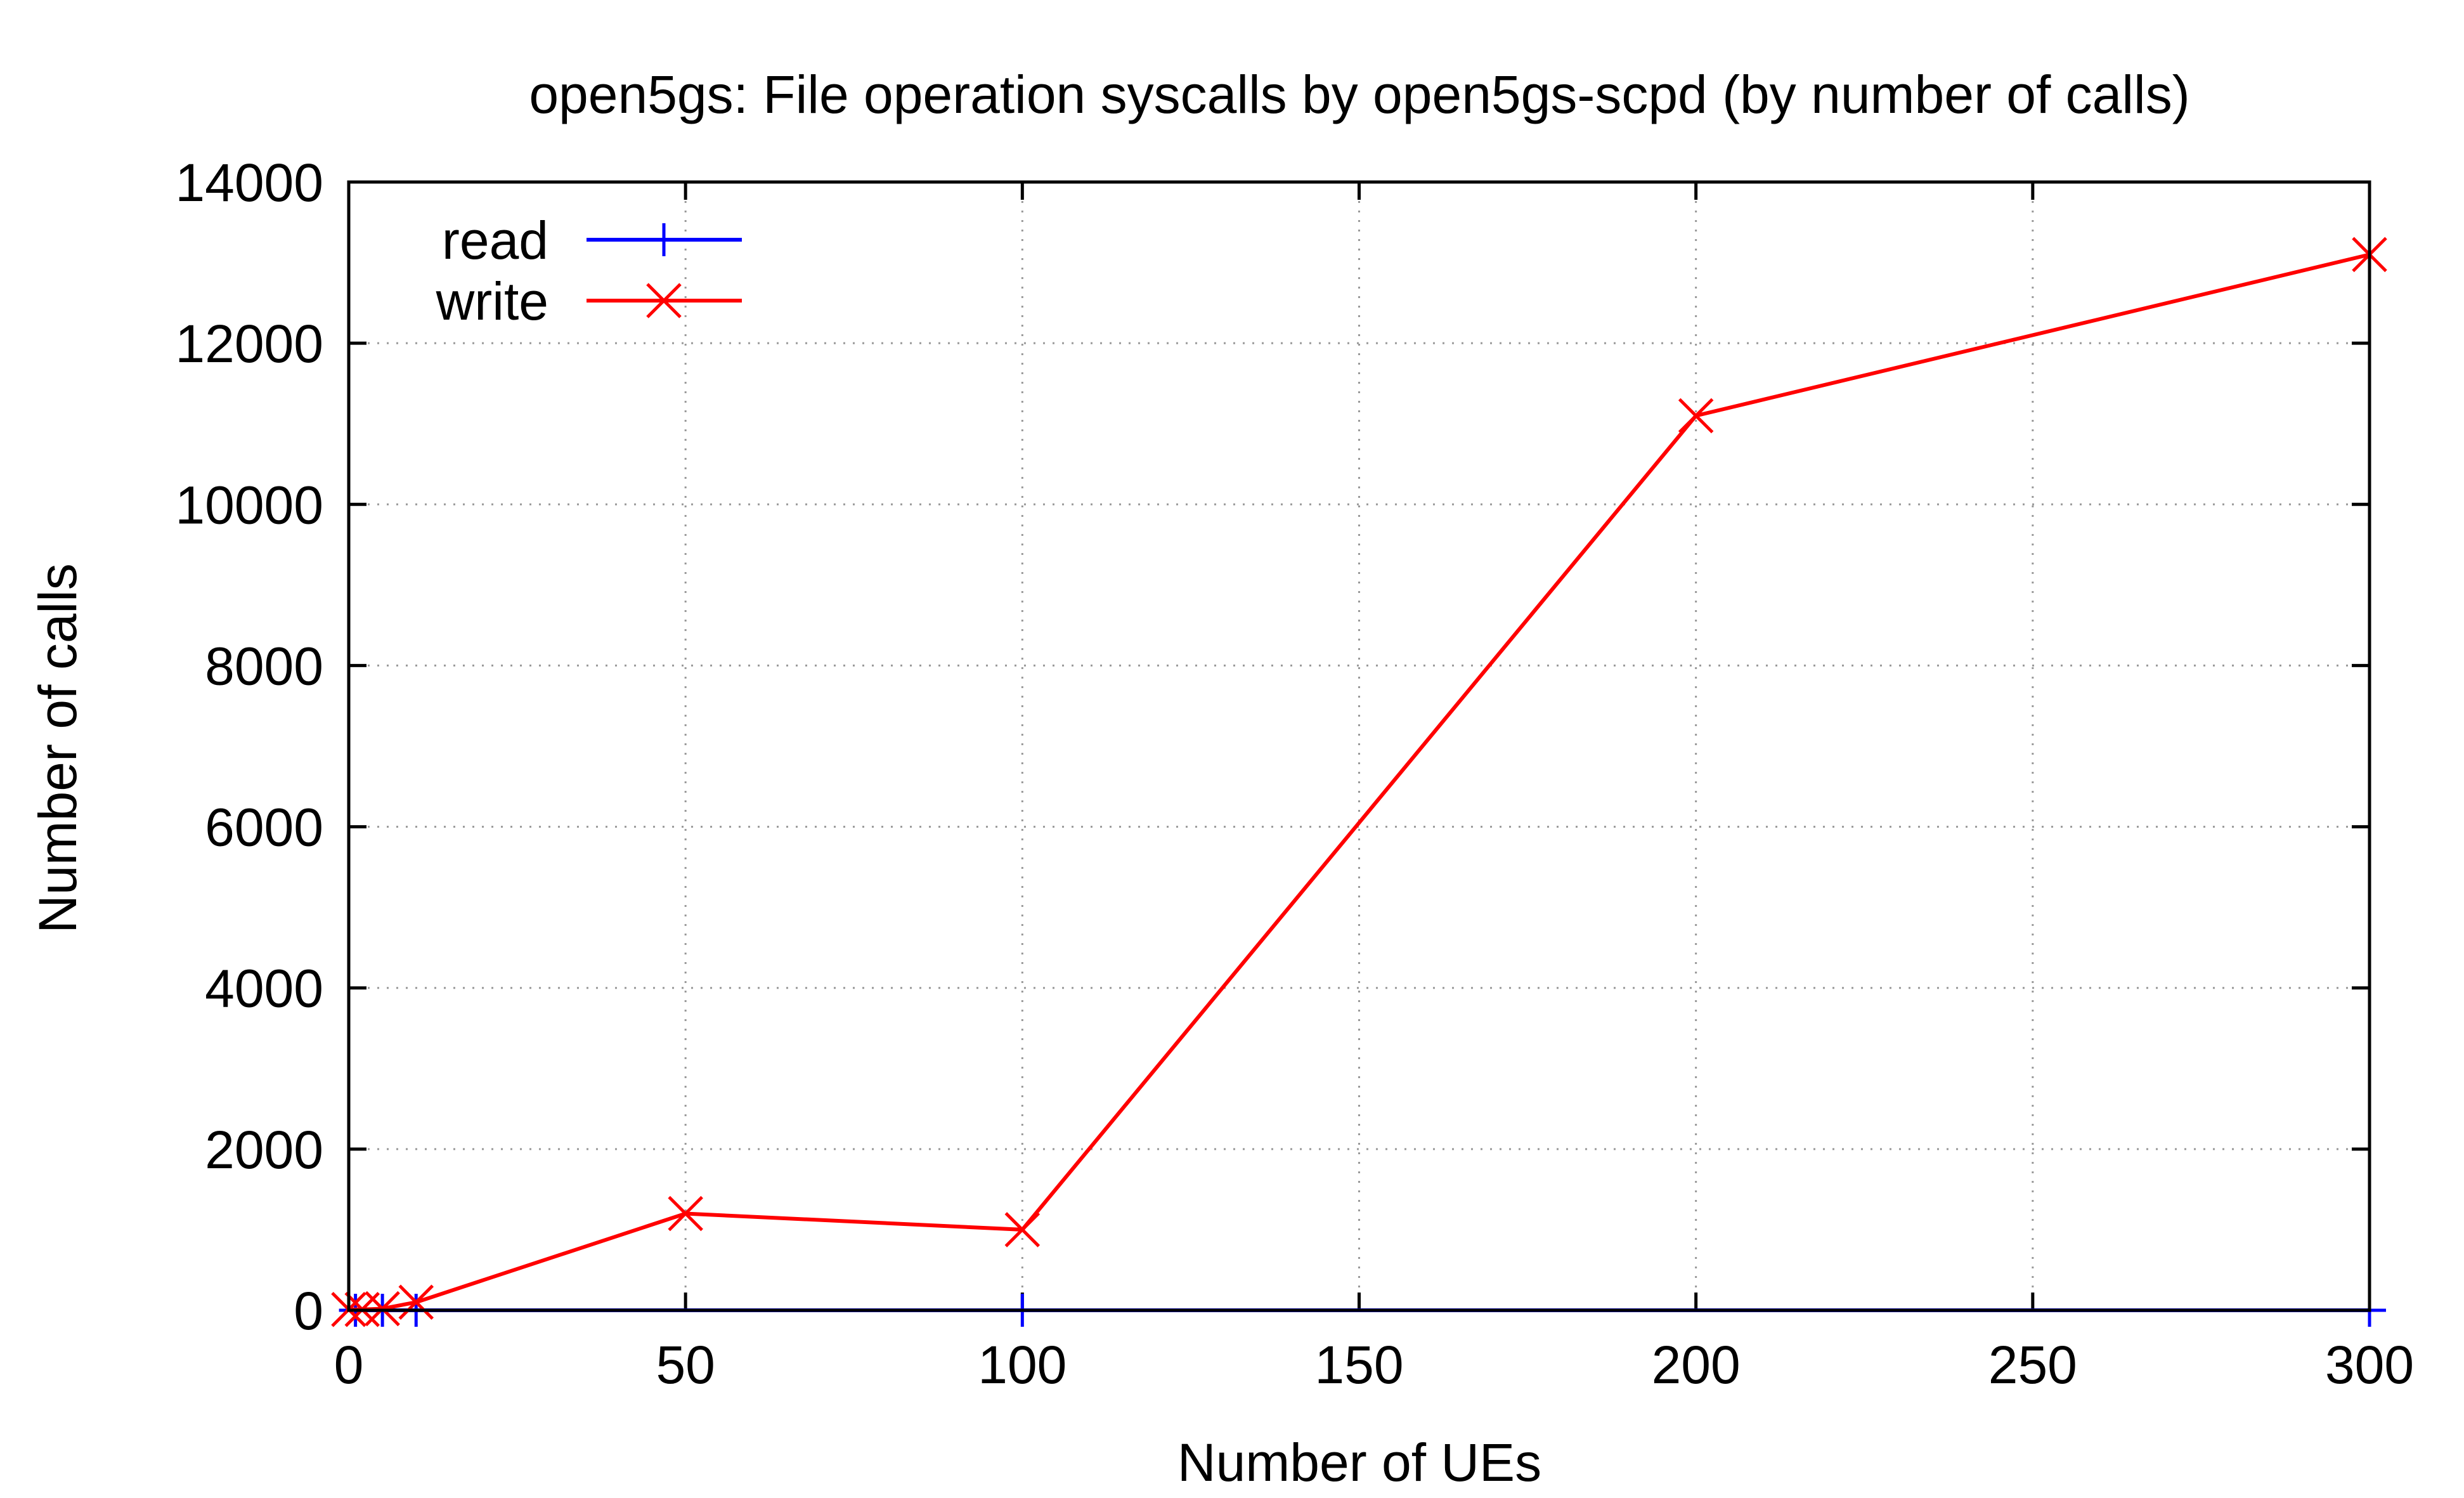 The width and height of the screenshot is (2464, 1498). Describe the element at coordinates (589, 301) in the screenshot. I see `legend-item-write: write` at that location.